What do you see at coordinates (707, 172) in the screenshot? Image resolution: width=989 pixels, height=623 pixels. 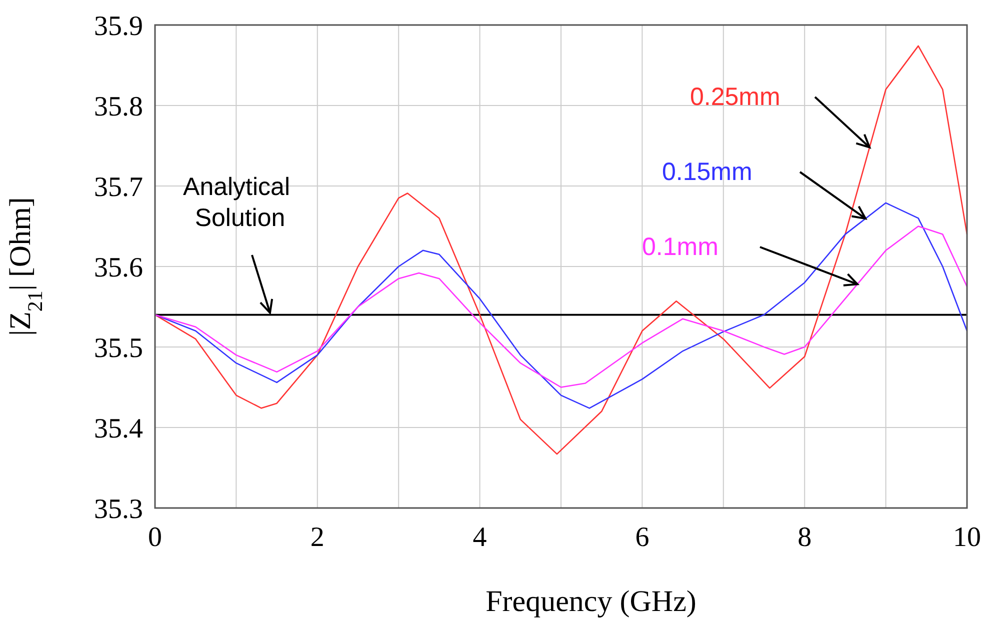 I see `text: 0.15mm` at bounding box center [707, 172].